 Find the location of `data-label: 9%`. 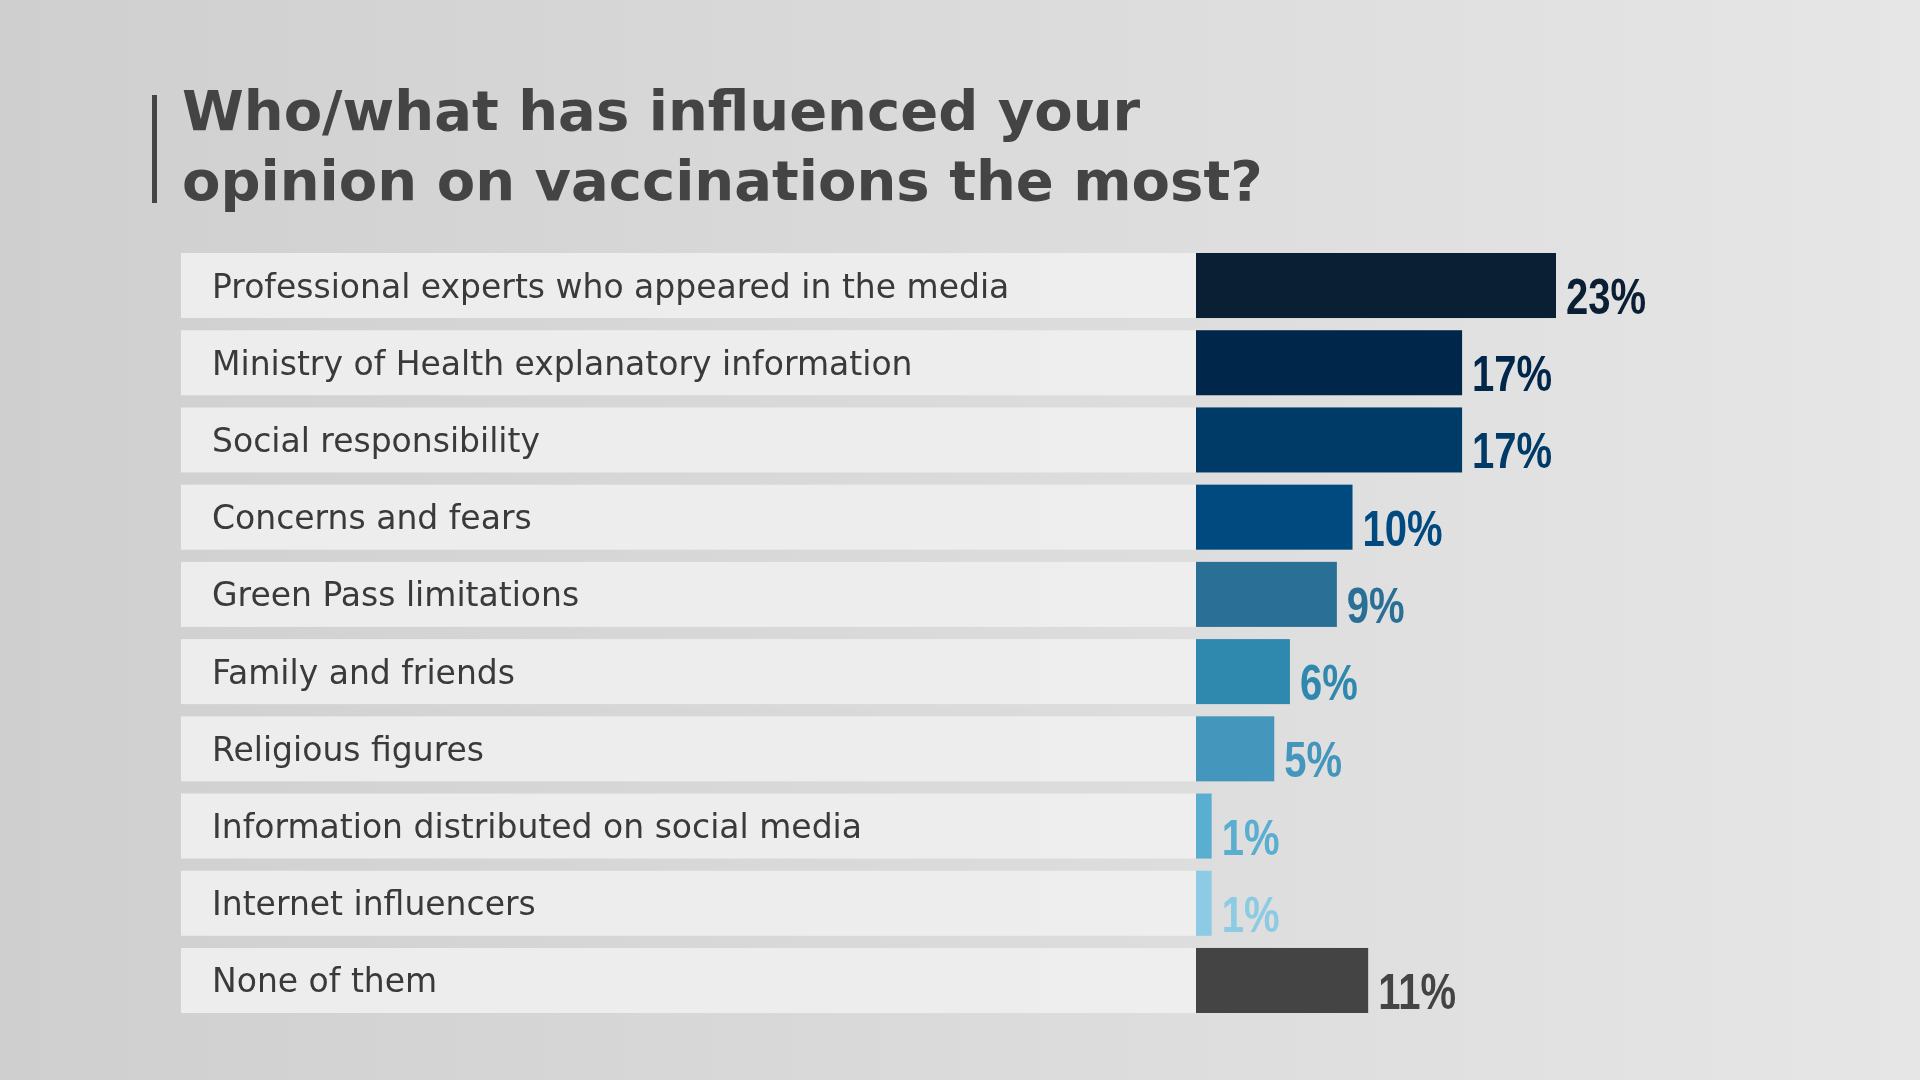

data-label: 9% is located at coordinates (1375, 605).